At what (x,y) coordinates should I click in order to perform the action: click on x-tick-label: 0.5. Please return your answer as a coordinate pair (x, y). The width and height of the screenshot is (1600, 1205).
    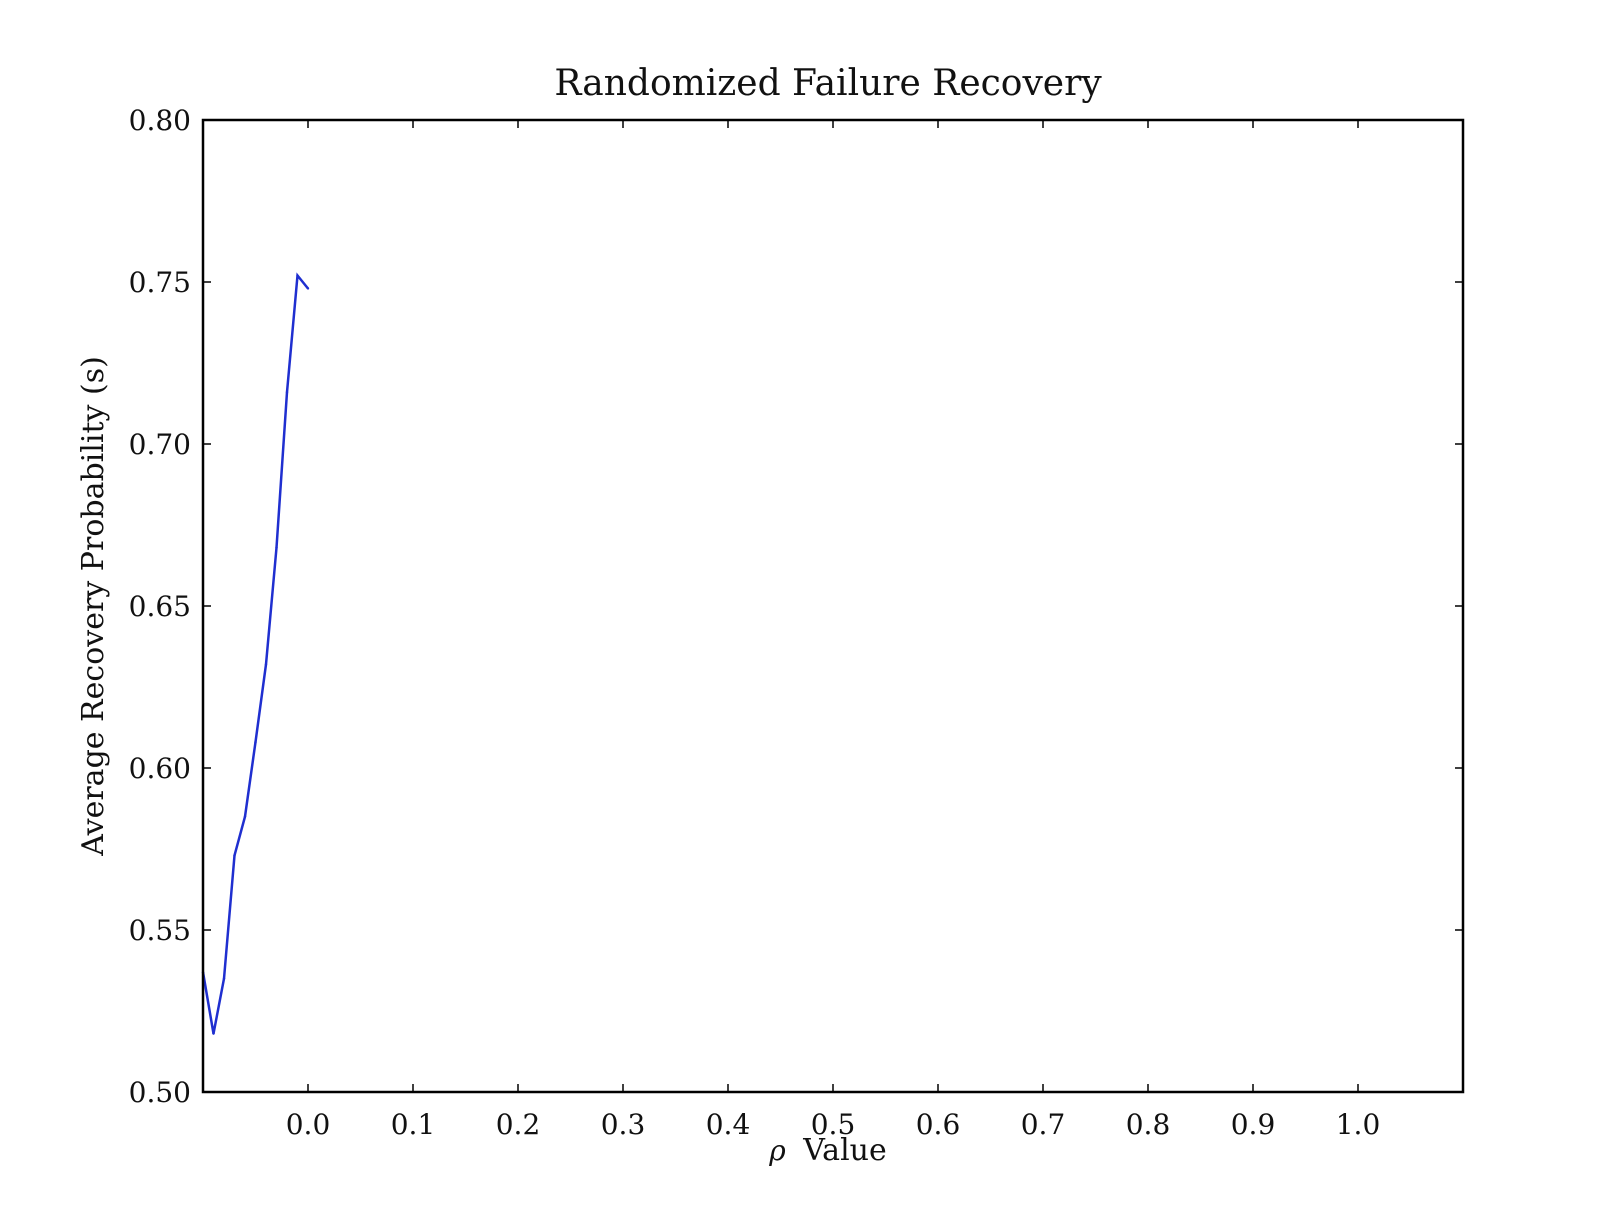
    Looking at the image, I should click on (833, 1124).